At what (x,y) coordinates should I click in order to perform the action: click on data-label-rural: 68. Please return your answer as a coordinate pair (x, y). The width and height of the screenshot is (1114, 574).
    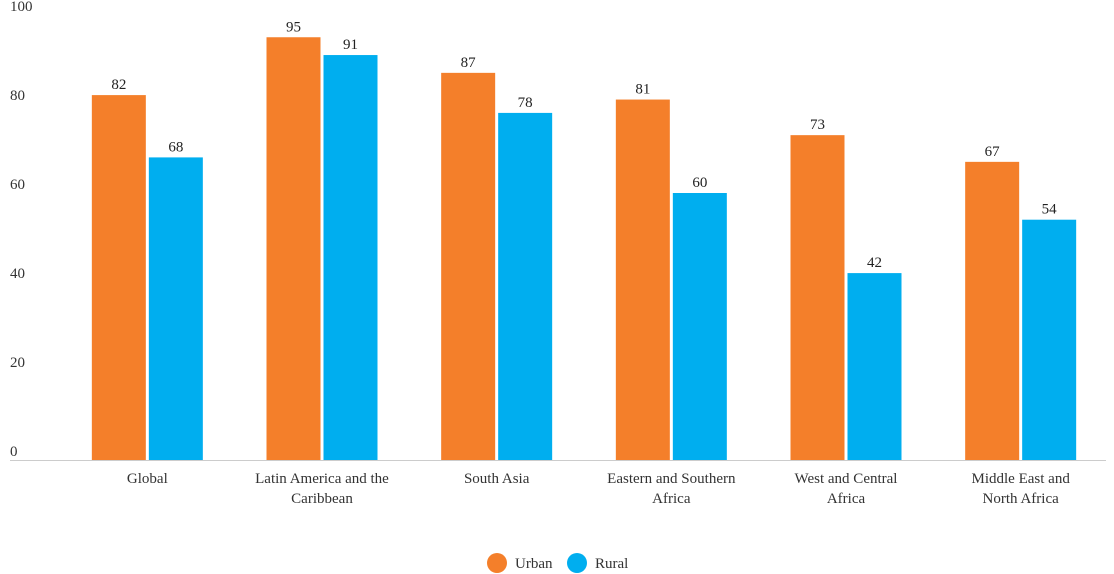
    Looking at the image, I should click on (175, 147).